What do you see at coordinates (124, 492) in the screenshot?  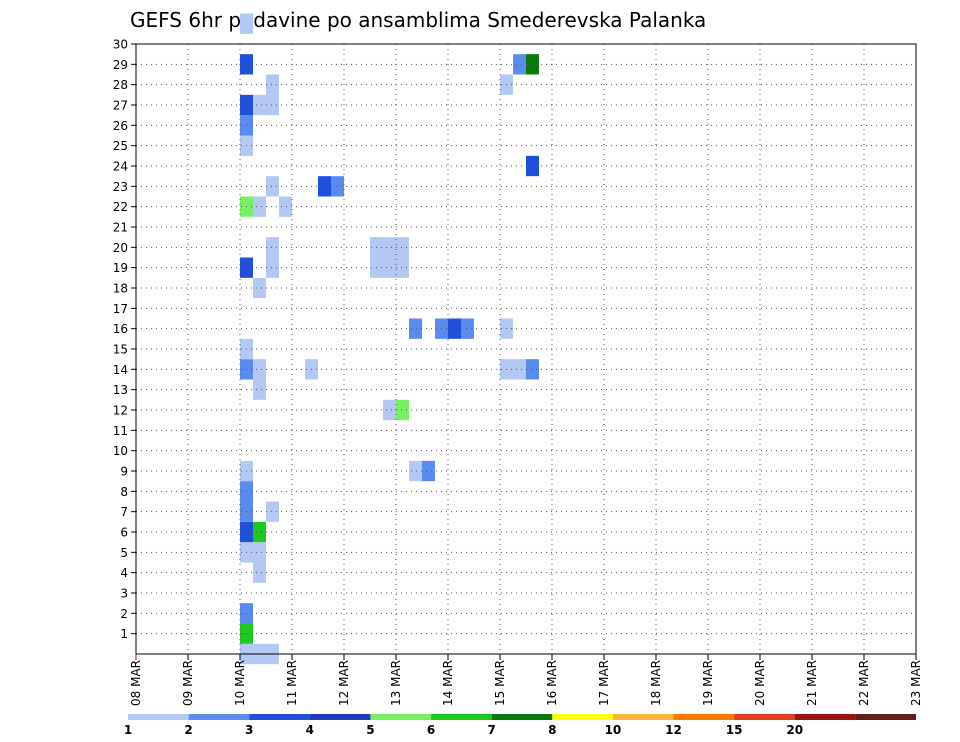 I see `y-tick-label: 8` at bounding box center [124, 492].